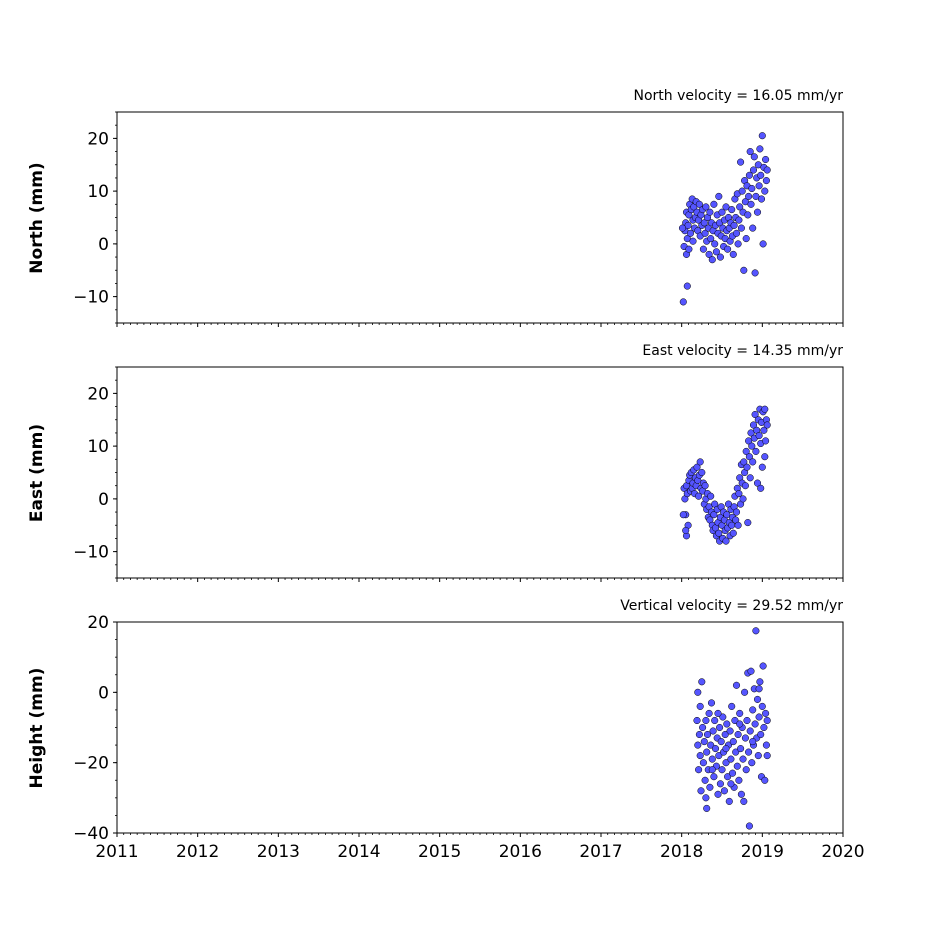 The width and height of the screenshot is (937, 937). What do you see at coordinates (480, 580) in the screenshot?
I see `panel-east-xticks` at bounding box center [480, 580].